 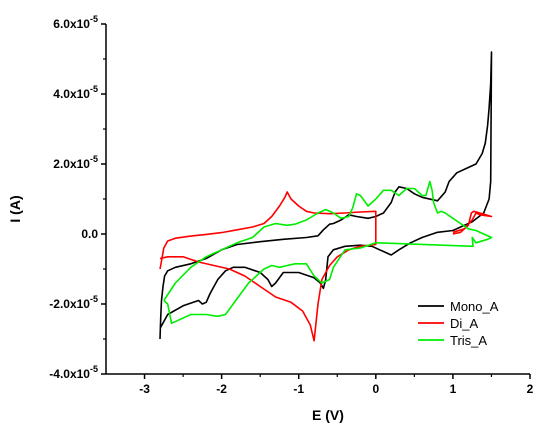 I want to click on series-line-di-a-segment2, so click(x=472, y=222).